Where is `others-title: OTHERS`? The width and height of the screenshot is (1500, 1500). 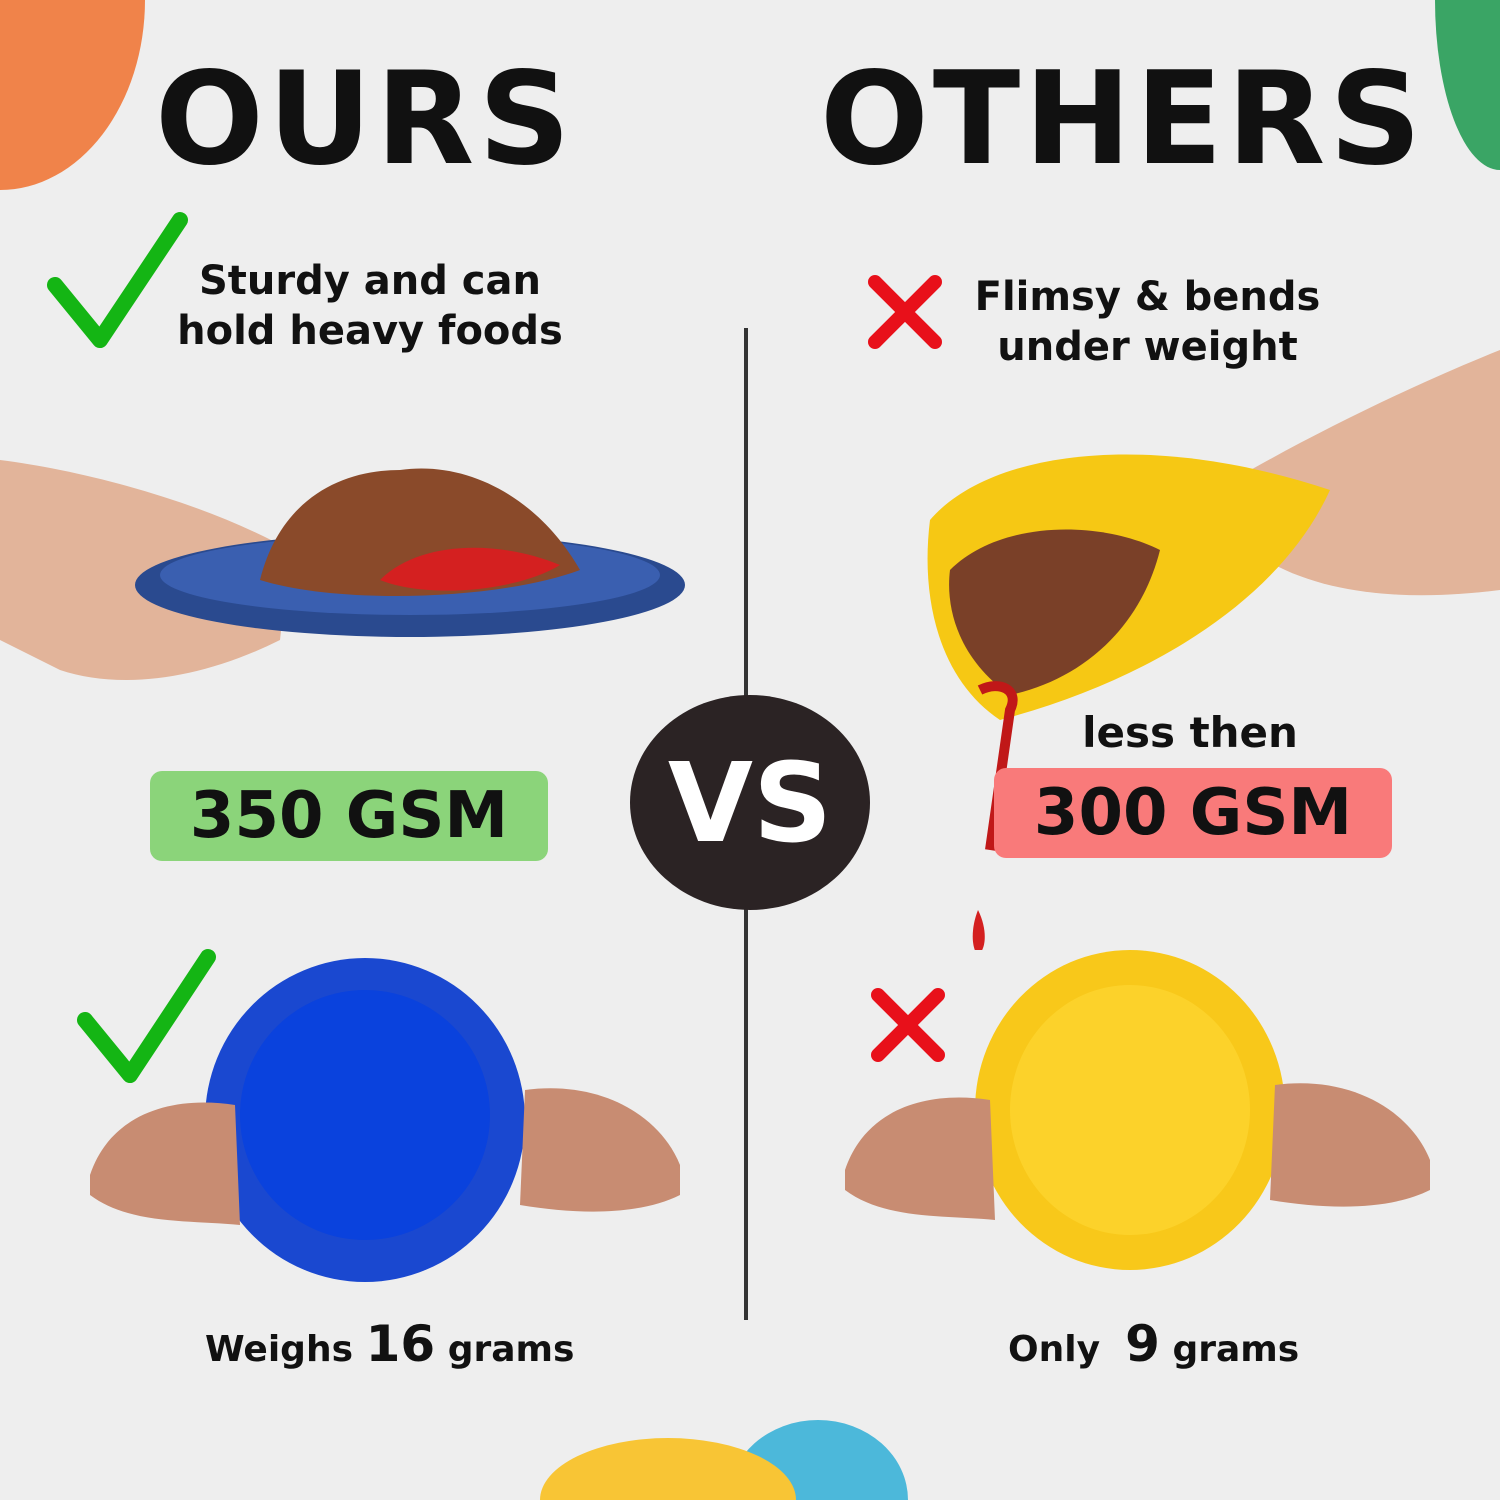 others-title: OTHERS is located at coordinates (1123, 119).